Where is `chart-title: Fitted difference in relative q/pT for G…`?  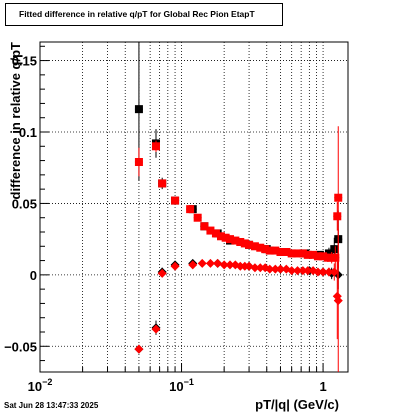 chart-title: Fitted difference in relative q/pT for G… is located at coordinates (144, 14).